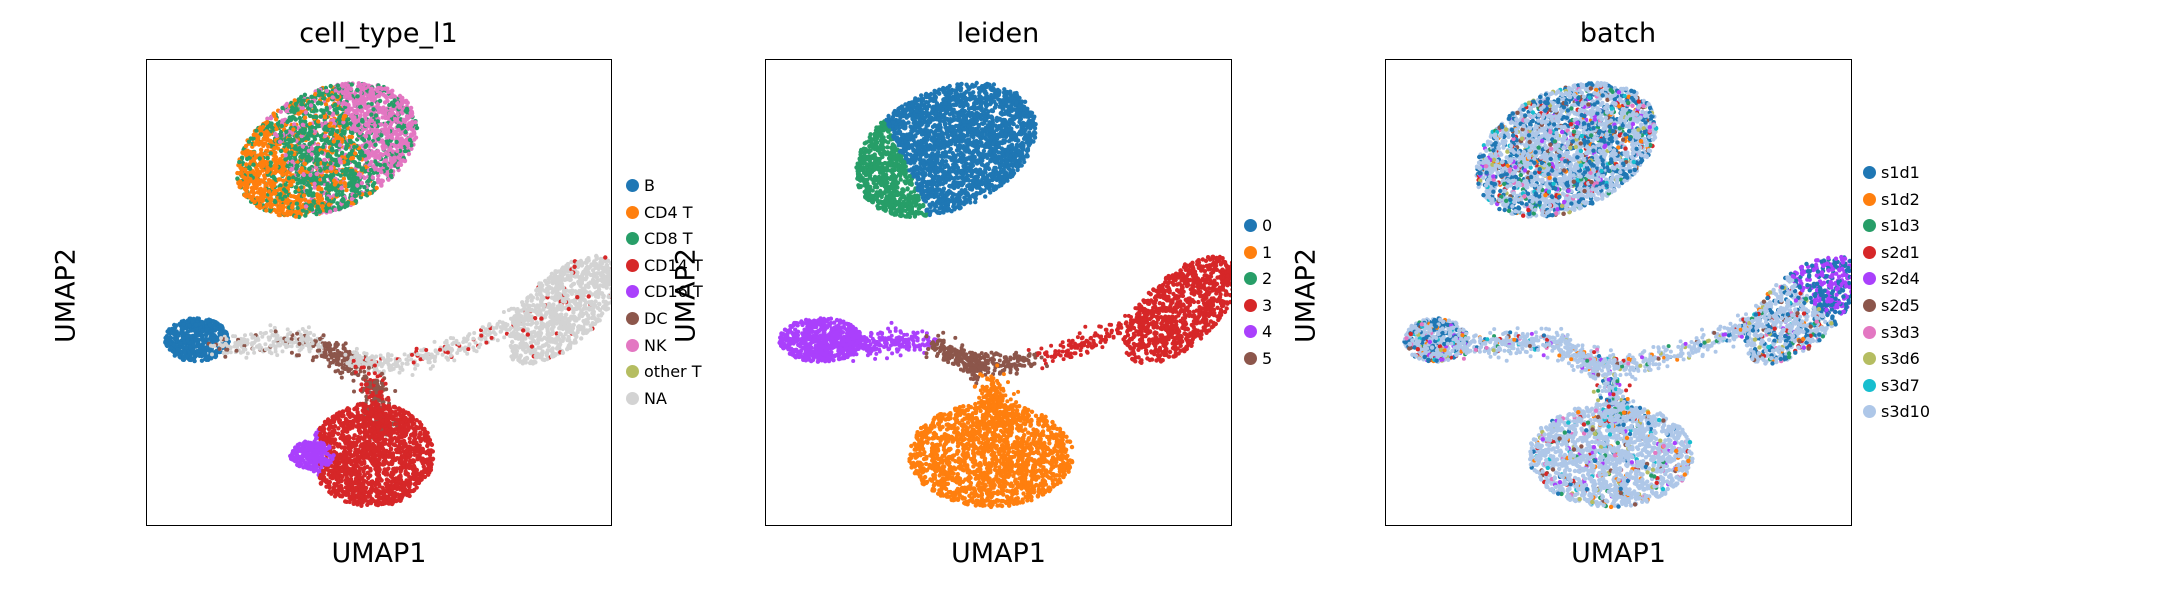 This screenshot has height=600, width=2173. I want to click on legend-label: CD4 T, so click(668, 212).